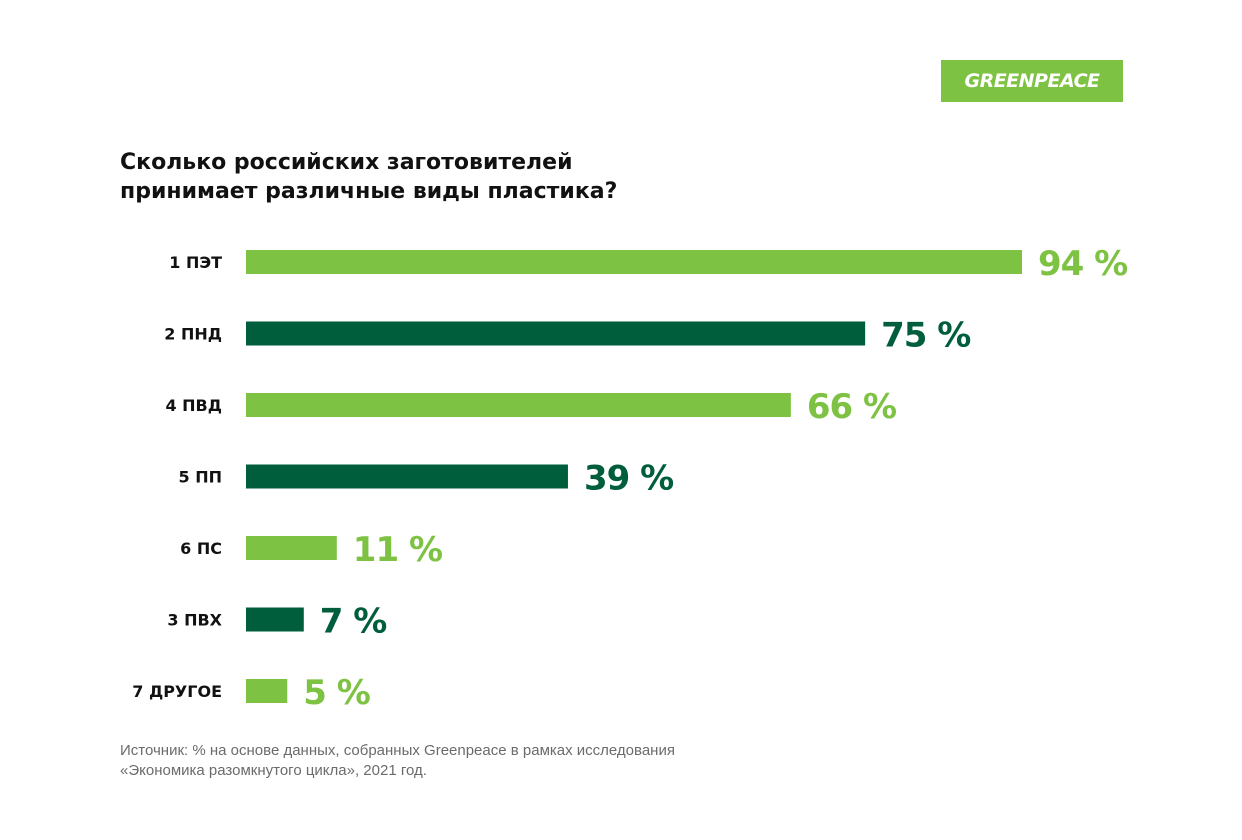 The width and height of the screenshot is (1242, 840). I want to click on value-label: 7 %, so click(353, 622).